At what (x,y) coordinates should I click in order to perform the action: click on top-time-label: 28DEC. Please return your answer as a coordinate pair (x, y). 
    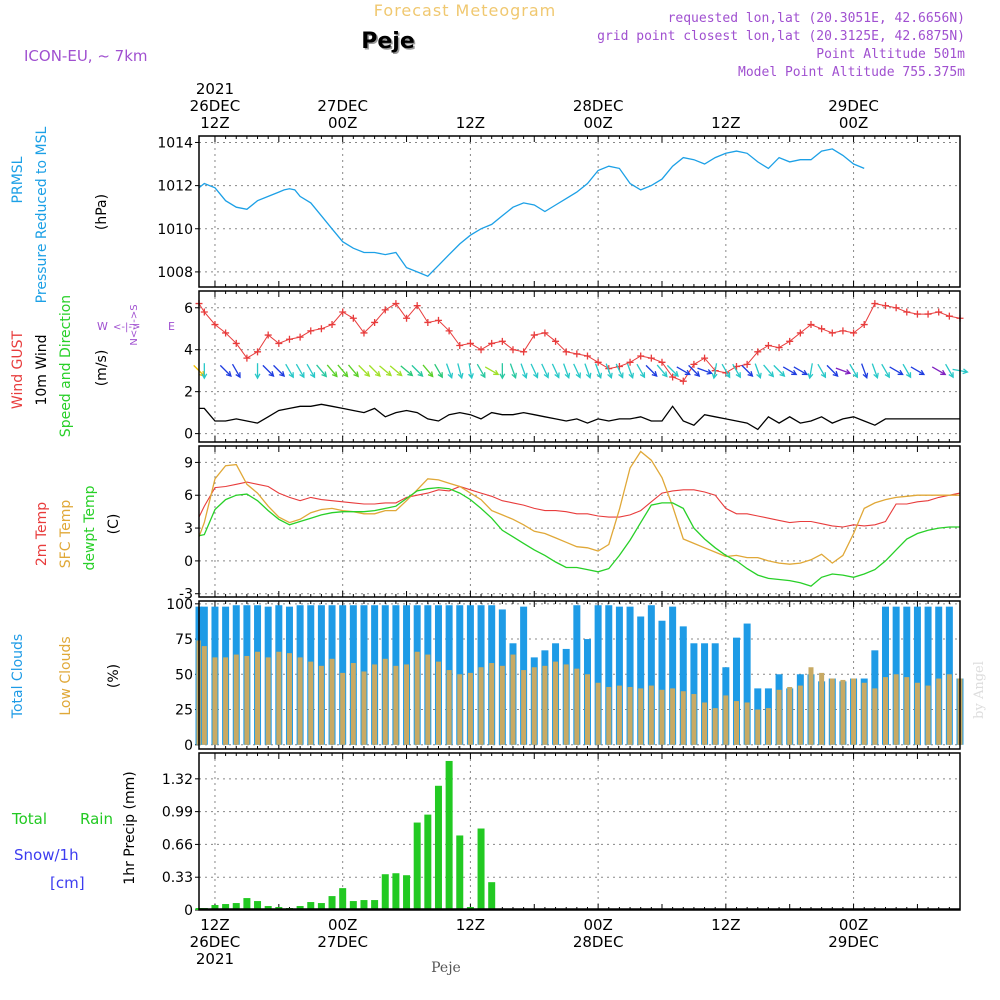
    Looking at the image, I should click on (598, 106).